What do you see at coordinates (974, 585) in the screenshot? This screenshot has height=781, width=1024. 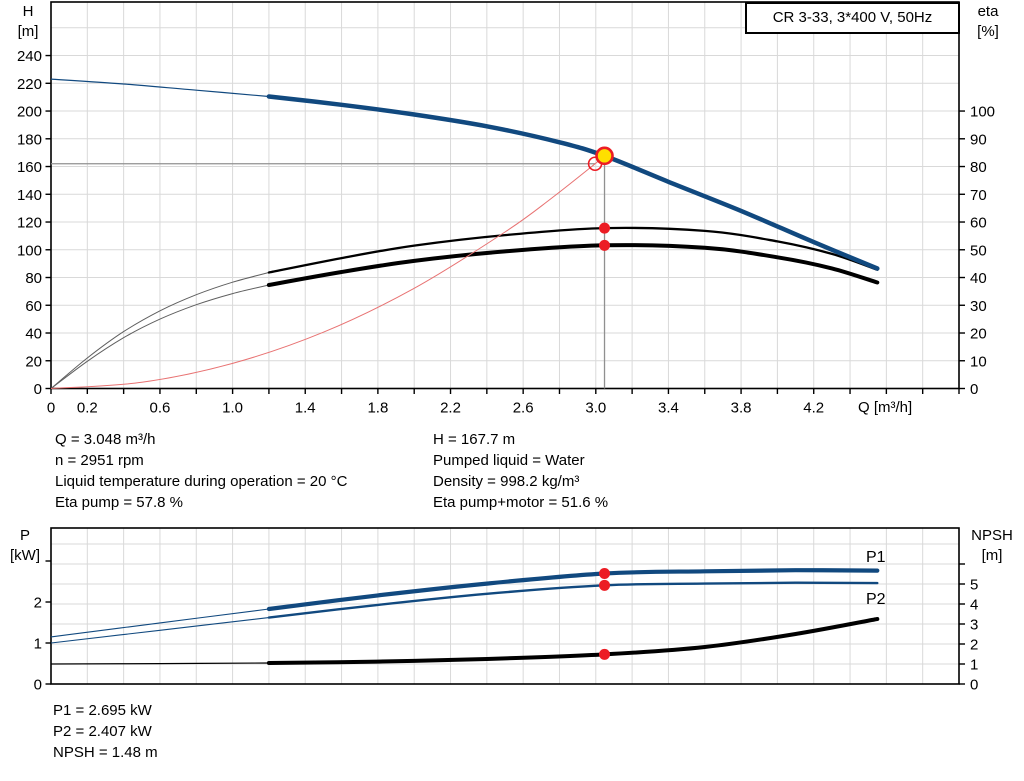 I see `right-axis-tick-label: 5` at bounding box center [974, 585].